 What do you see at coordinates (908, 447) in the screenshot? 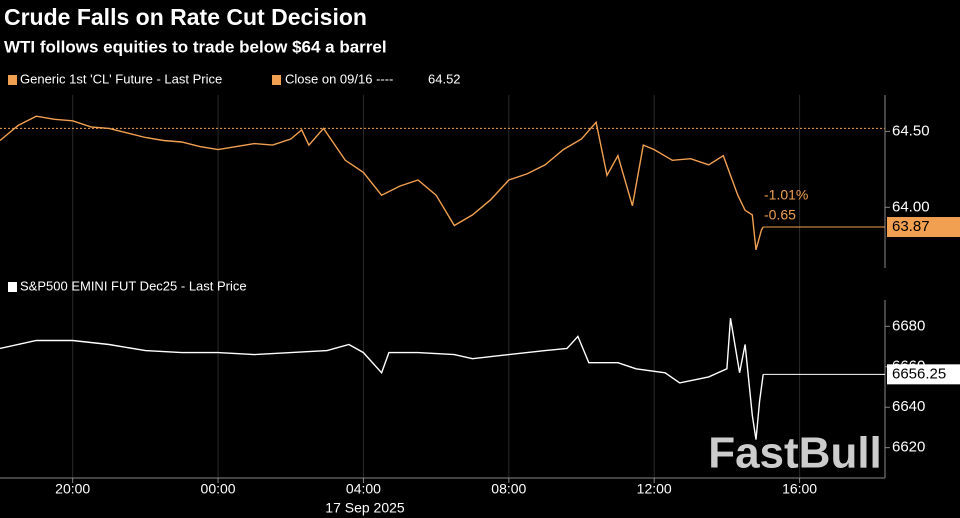
I see `y-tick-label: 6620` at bounding box center [908, 447].